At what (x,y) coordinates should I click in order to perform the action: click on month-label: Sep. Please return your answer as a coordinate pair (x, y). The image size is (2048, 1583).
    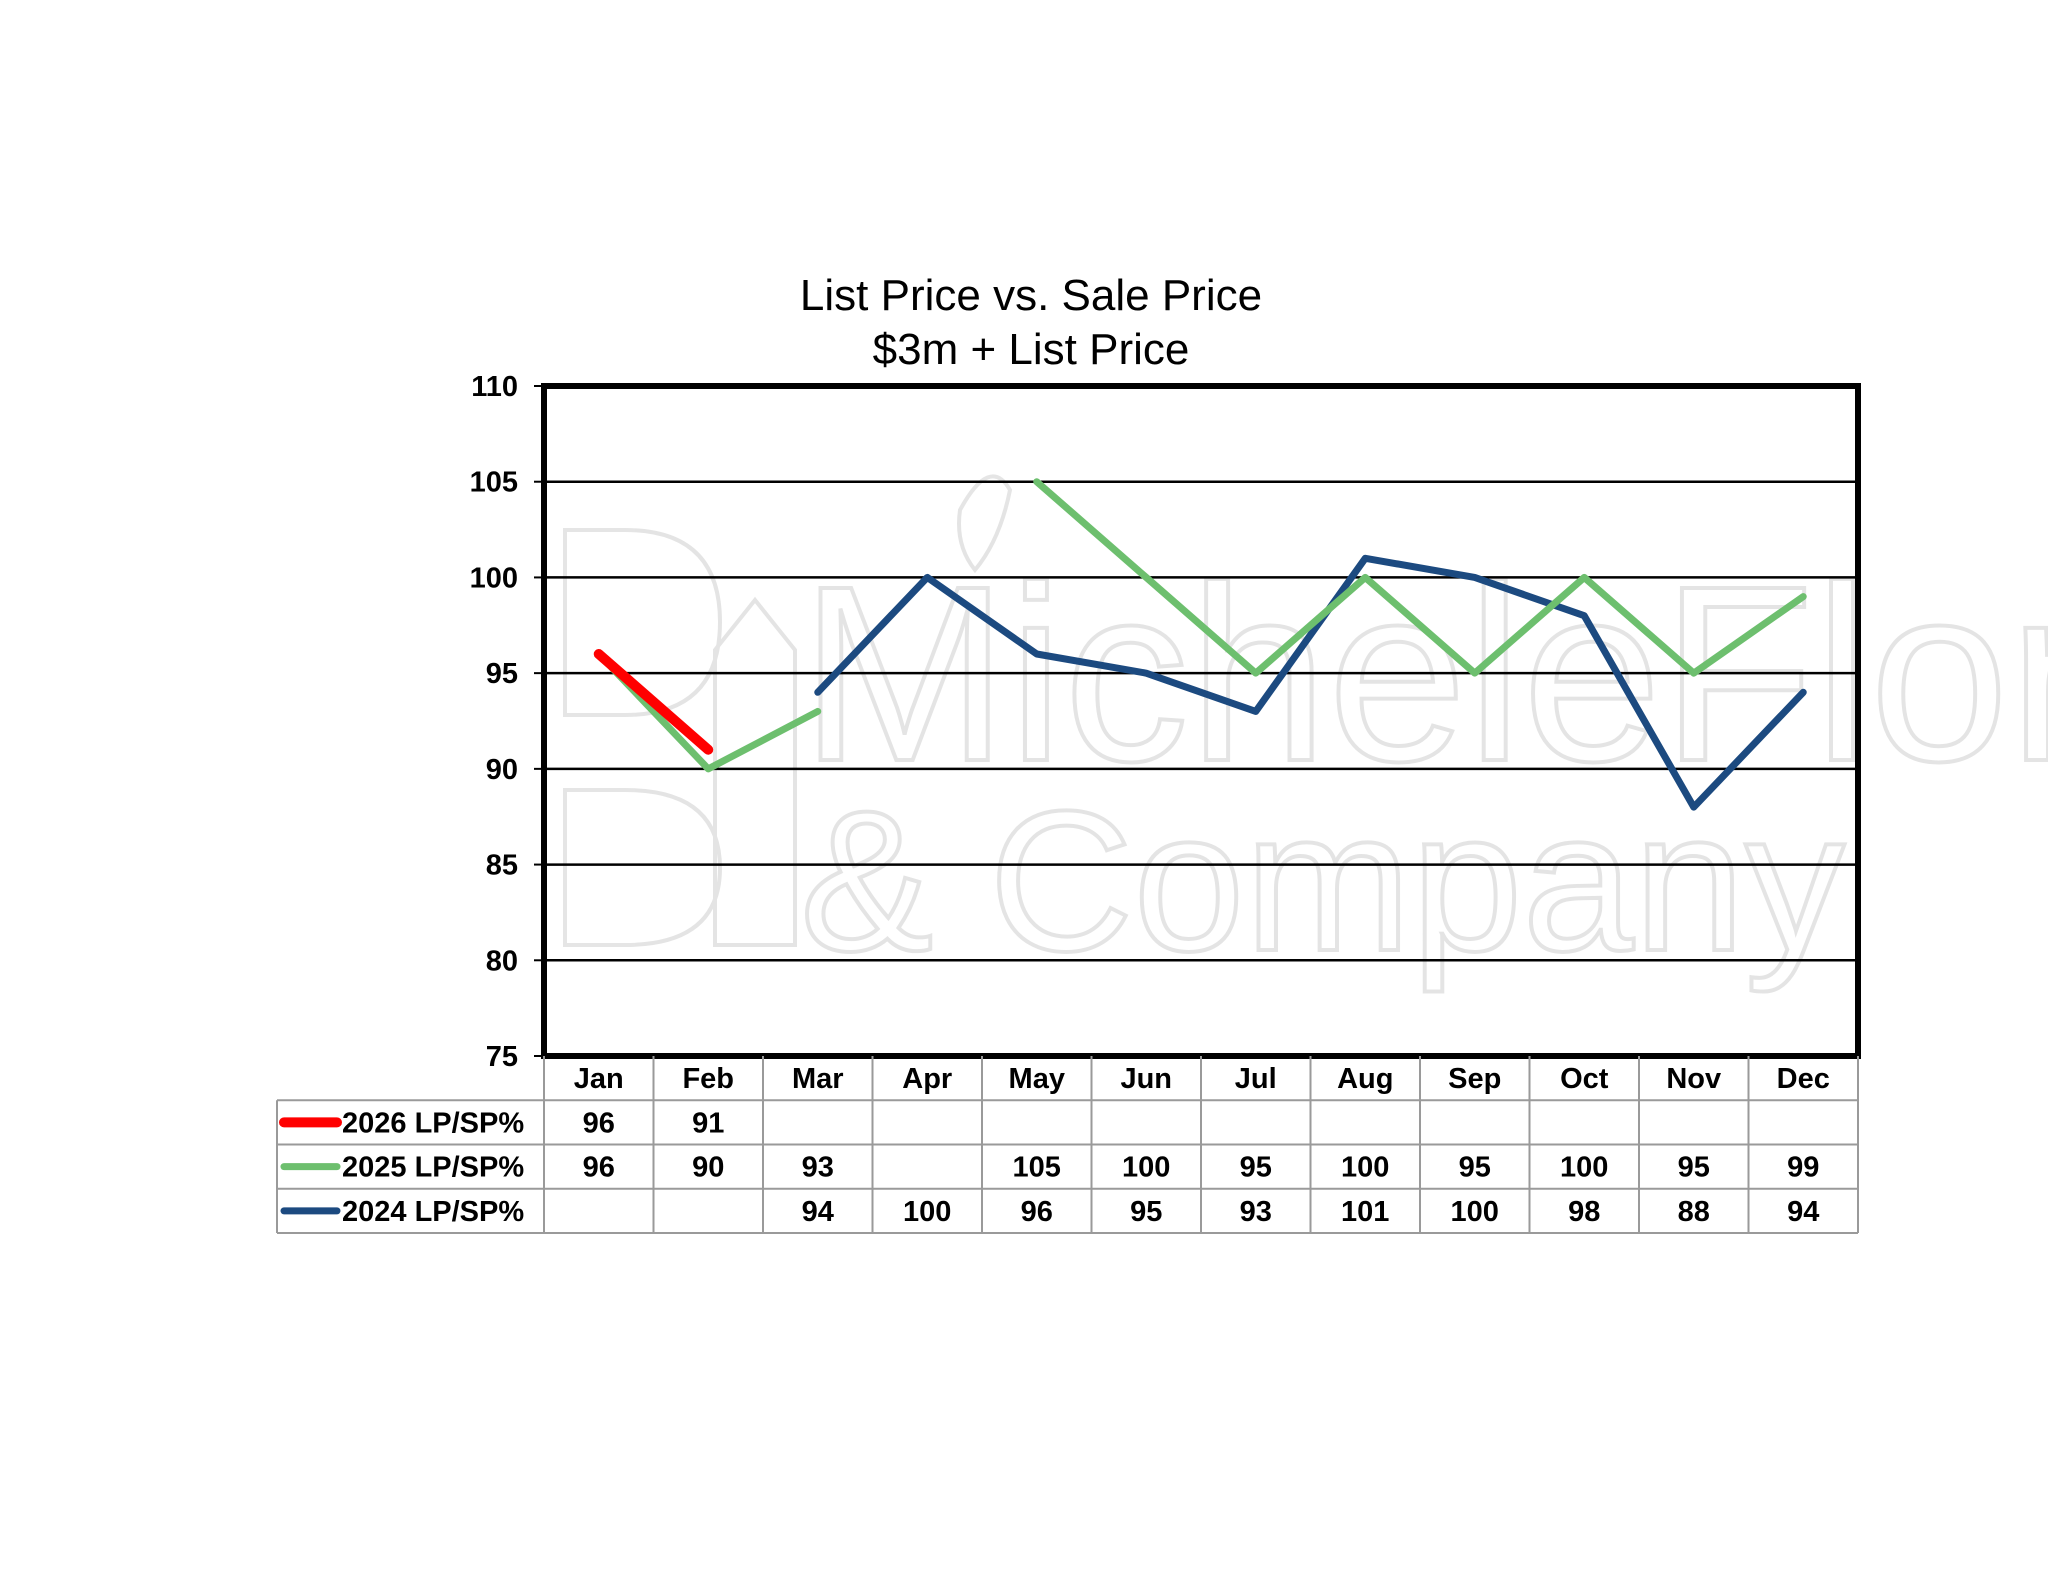
    Looking at the image, I should click on (1474, 1079).